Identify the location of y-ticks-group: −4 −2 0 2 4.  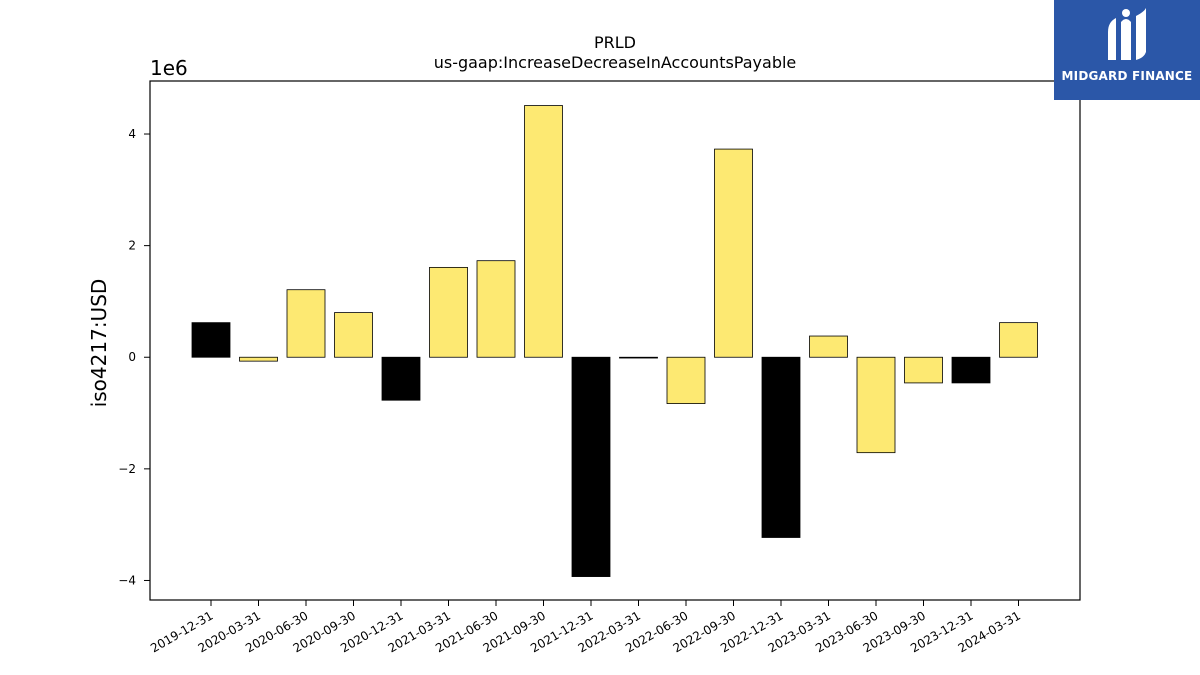
(134, 357).